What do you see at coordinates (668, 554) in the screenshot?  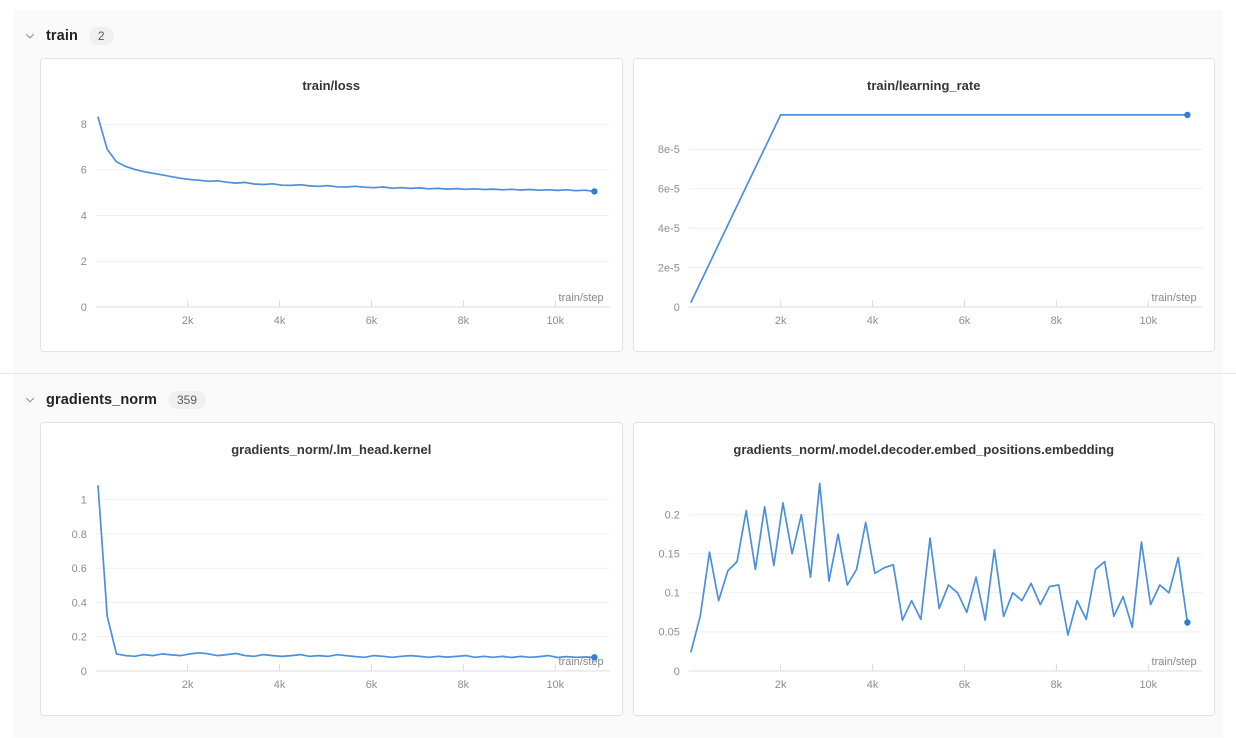 I see `svg-text: 0.15` at bounding box center [668, 554].